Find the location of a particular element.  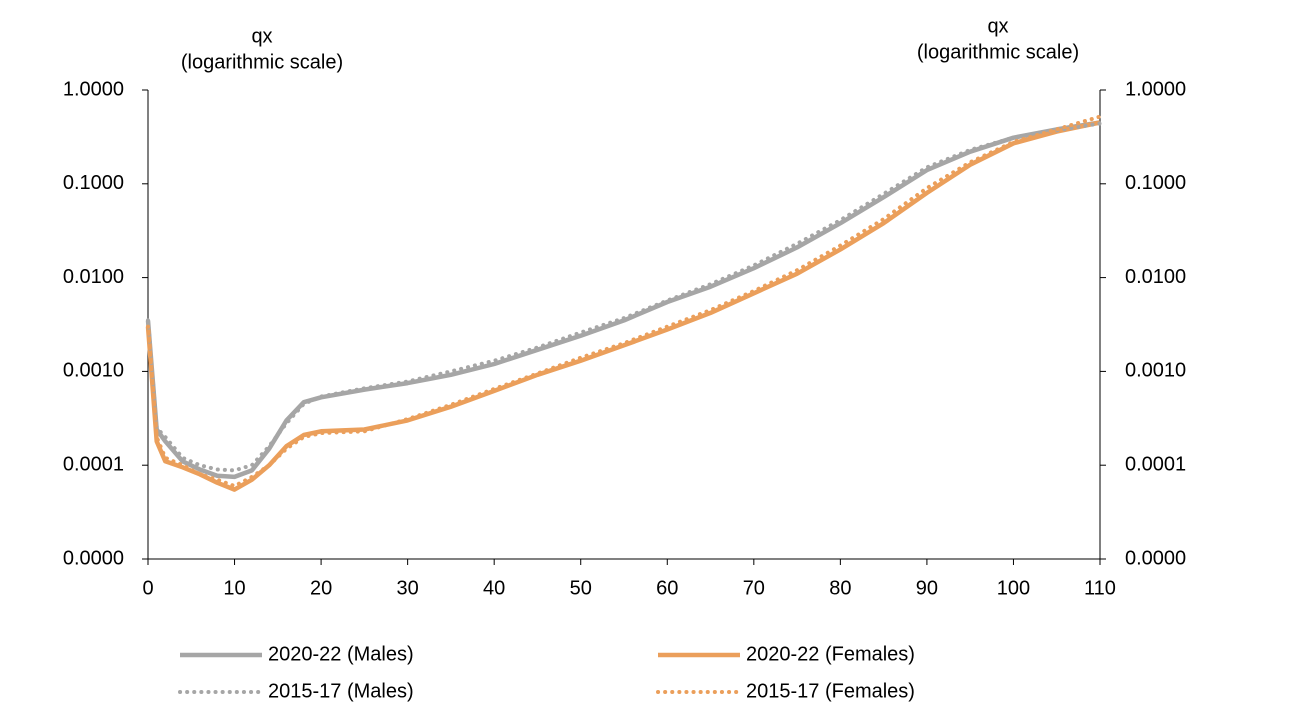

x-tick-label: 100 is located at coordinates (1013, 588).